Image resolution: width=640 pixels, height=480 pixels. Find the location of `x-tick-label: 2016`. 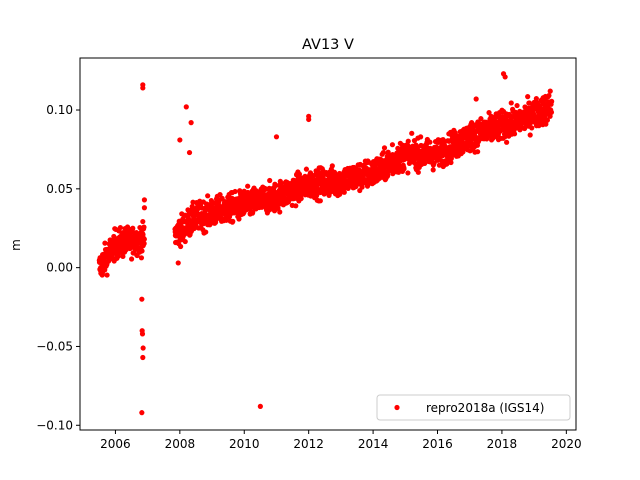

x-tick-label: 2016 is located at coordinates (437, 444).